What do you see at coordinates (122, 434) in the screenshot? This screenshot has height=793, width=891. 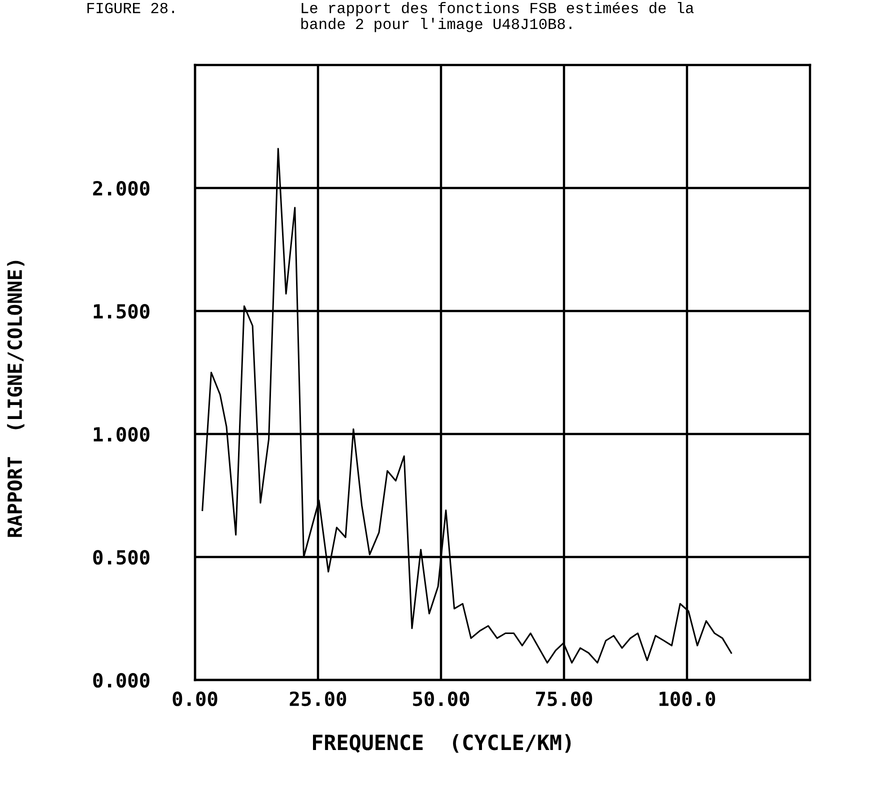 I see `y-tick-label: 1.000` at bounding box center [122, 434].